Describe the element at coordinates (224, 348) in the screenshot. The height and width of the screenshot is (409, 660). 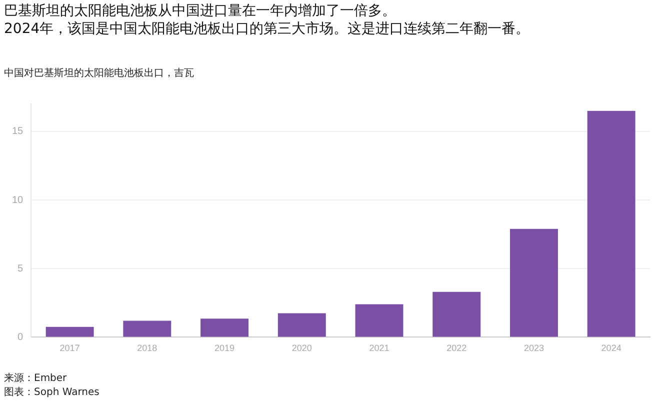
I see `x-tick-label: 2019` at that location.